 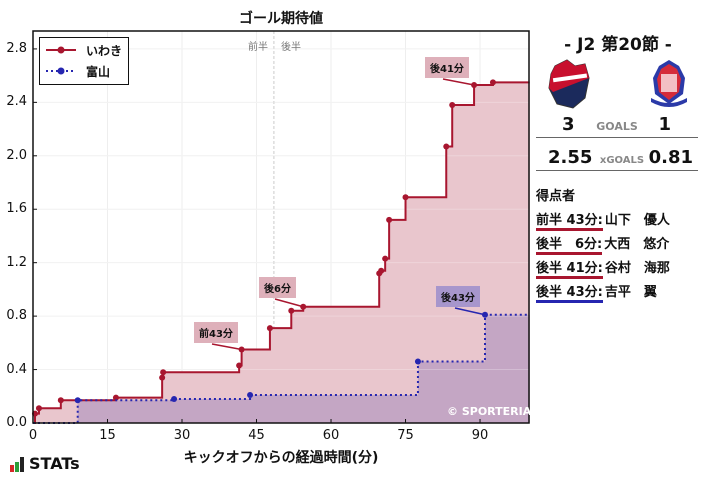 I want to click on y-tick-label: 2.0, so click(x=16, y=155).